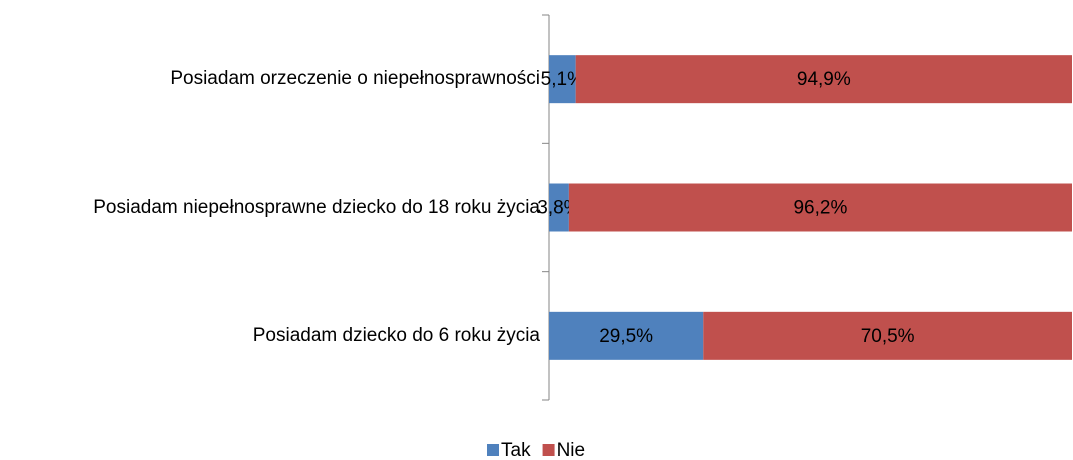 This screenshot has width=1073, height=460. I want to click on legend-label: Nie, so click(571, 450).